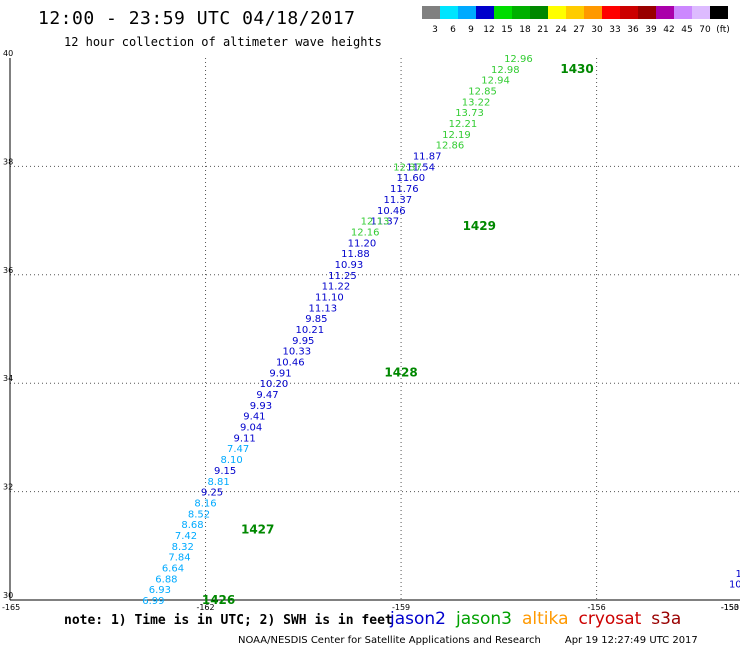 The image size is (740, 650). I want to click on wave-height-label: 9.25, so click(212, 493).